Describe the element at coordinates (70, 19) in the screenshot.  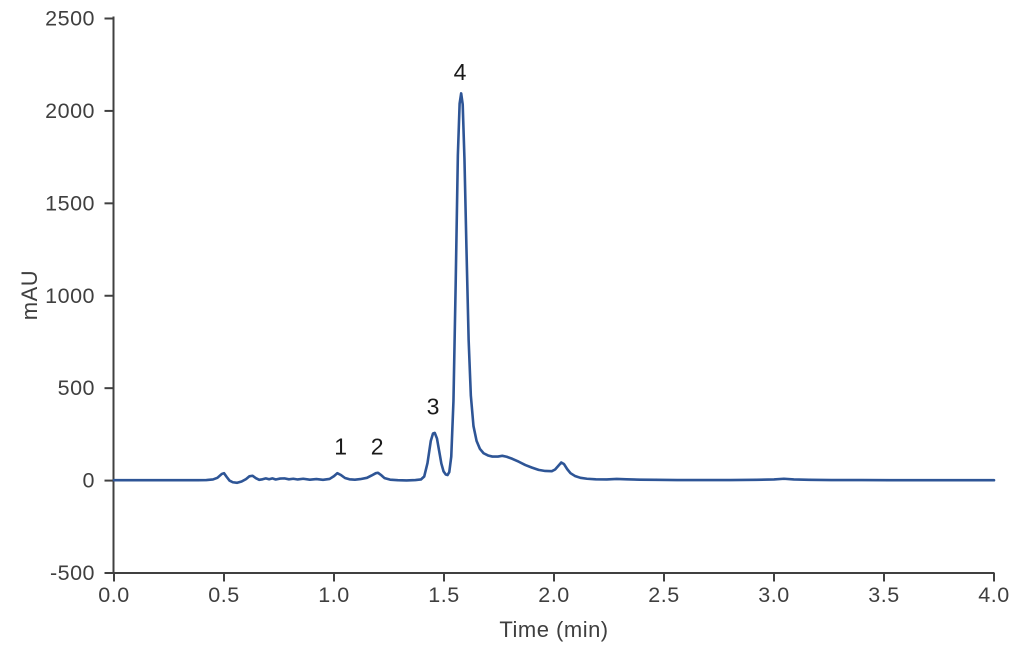
I see `y-tick-label: 2500` at that location.